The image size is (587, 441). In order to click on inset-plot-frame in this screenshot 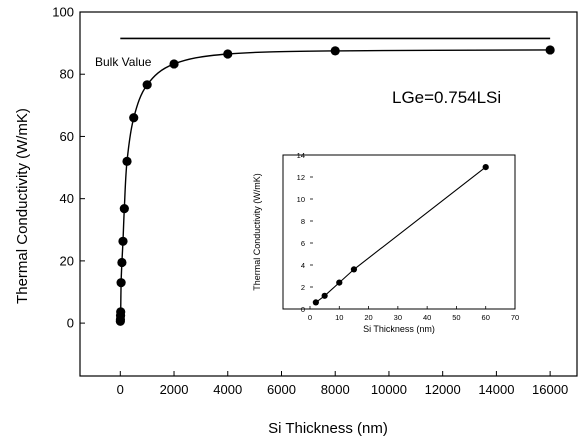, I will do `click(399, 232)`.